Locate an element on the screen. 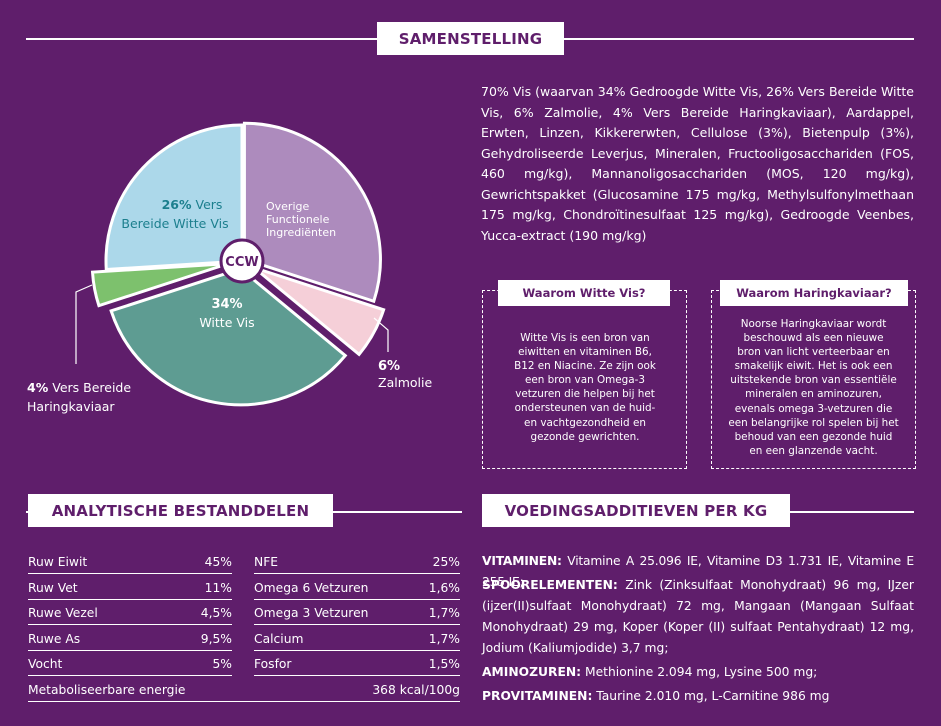 The width and height of the screenshot is (941, 726). analytic-value: 1,6% is located at coordinates (444, 587).